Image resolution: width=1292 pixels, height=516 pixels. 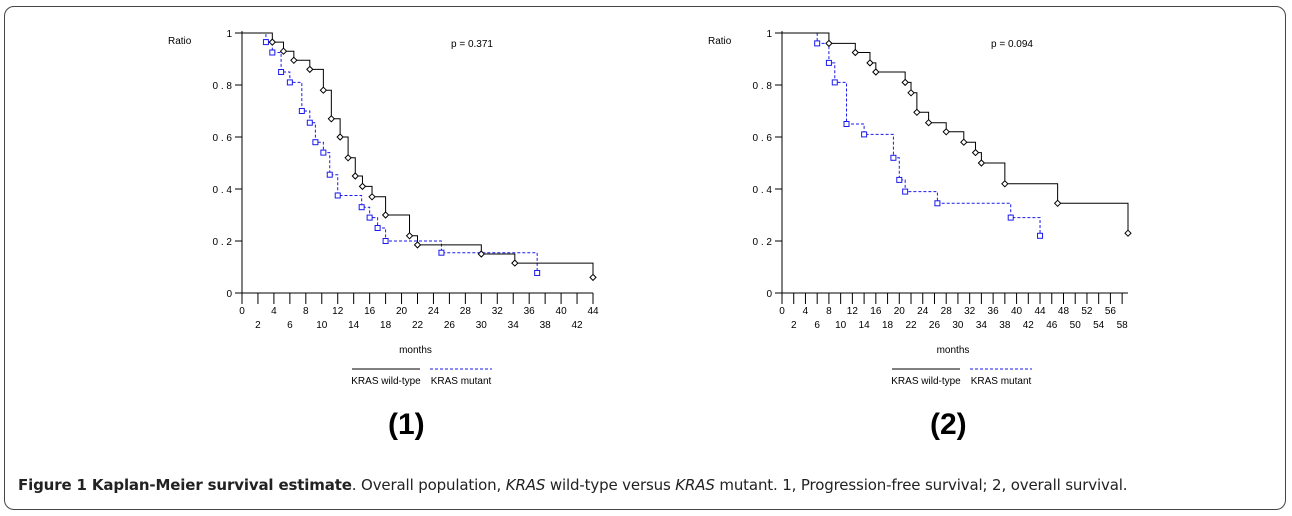 I want to click on x-tick-label: 0, so click(x=782, y=311).